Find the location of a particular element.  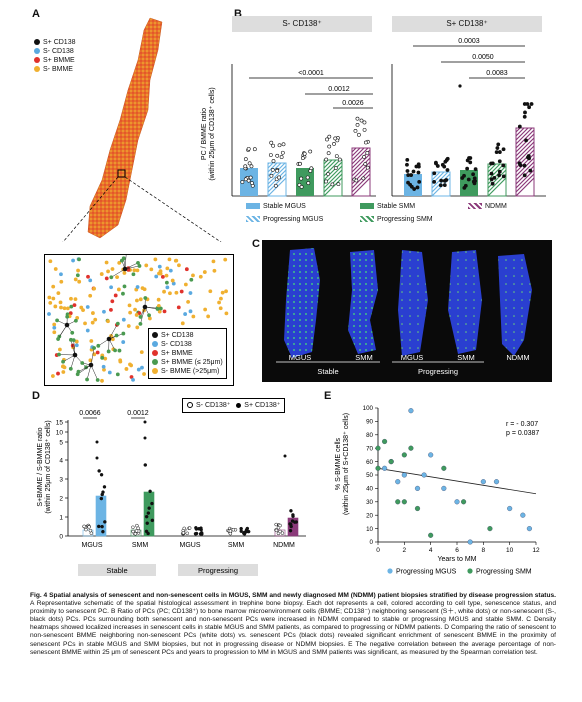

panel-e-label: E is located at coordinates (328, 396).